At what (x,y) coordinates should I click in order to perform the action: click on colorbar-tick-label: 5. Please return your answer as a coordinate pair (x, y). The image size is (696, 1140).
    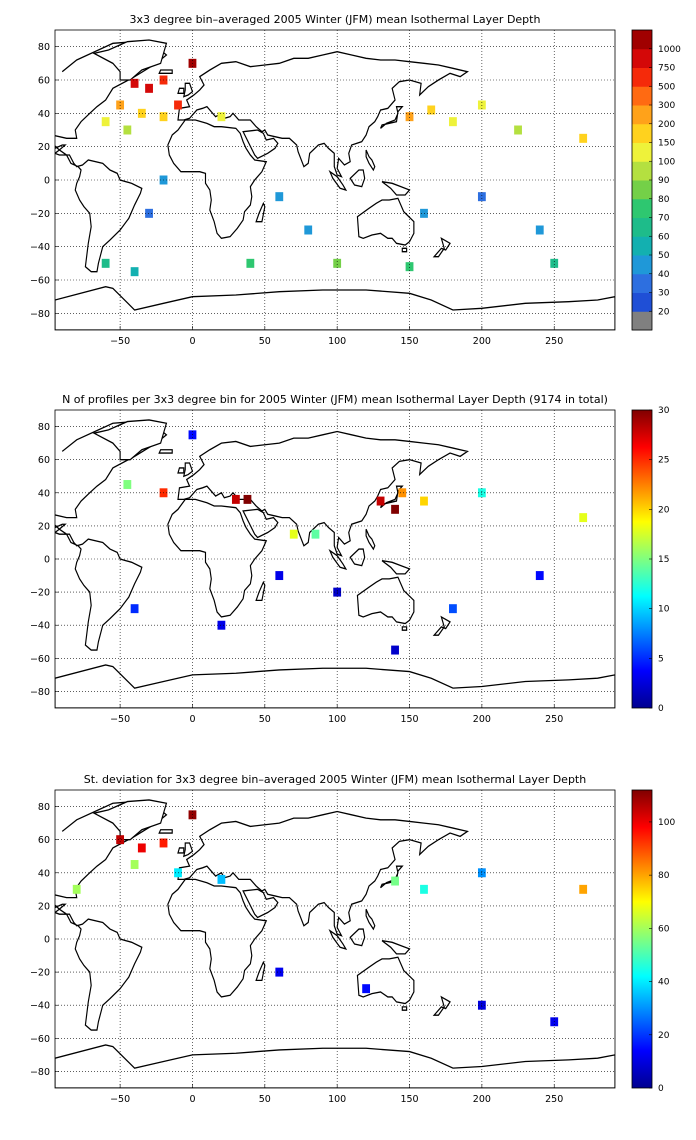
    Looking at the image, I should click on (661, 659).